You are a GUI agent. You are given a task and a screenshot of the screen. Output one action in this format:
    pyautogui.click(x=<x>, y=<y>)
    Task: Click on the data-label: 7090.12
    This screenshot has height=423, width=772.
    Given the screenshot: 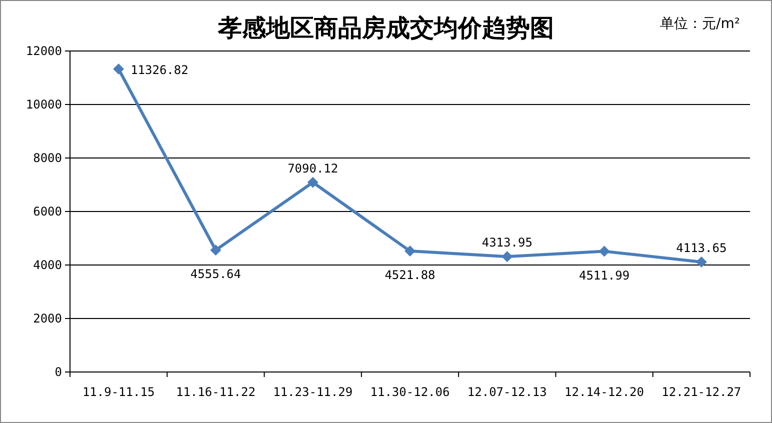 What is the action you would take?
    pyautogui.click(x=313, y=168)
    